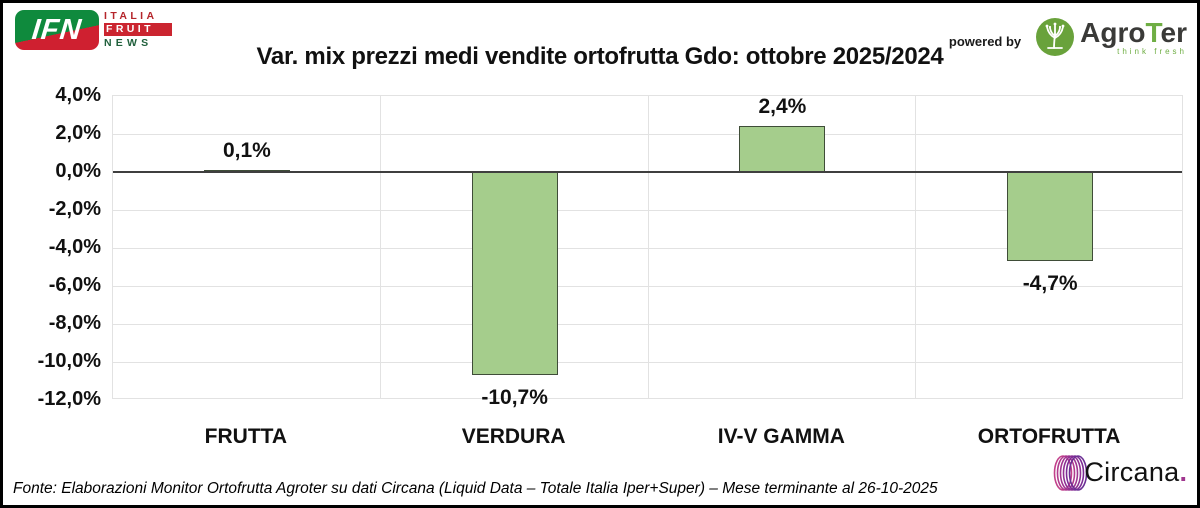 This screenshot has height=508, width=1200. What do you see at coordinates (513, 436) in the screenshot?
I see `category-label: VERDURA` at bounding box center [513, 436].